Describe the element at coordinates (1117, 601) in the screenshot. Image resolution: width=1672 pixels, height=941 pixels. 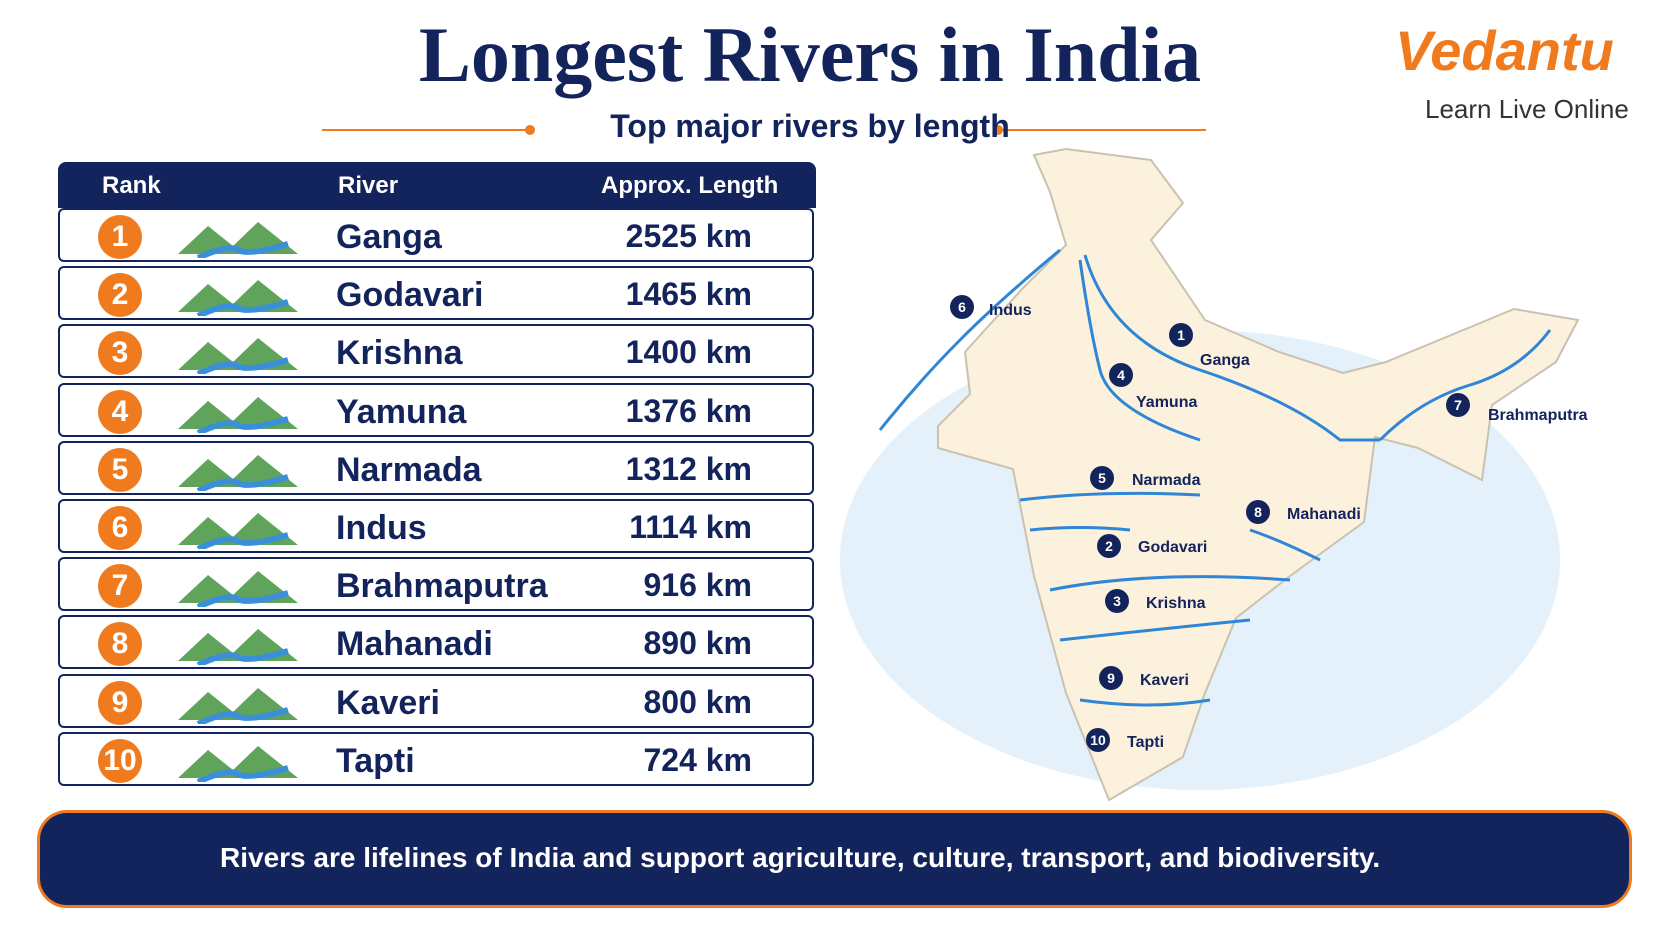
I see `map-rank: 3` at that location.